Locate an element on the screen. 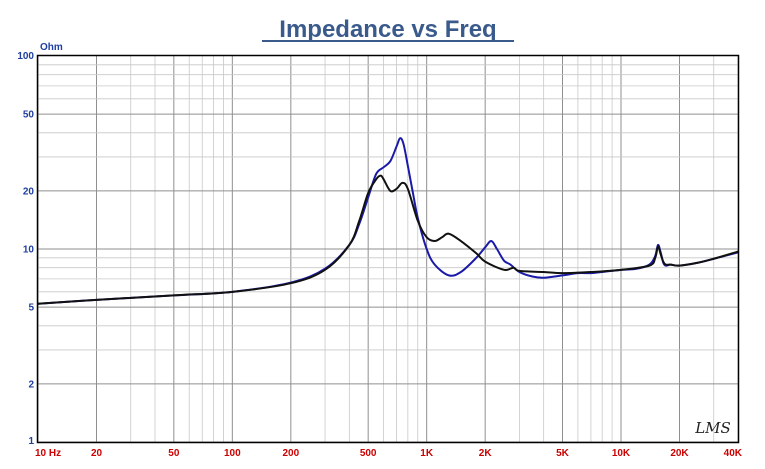 The image size is (765, 469). y-tick-label: 5 is located at coordinates (31, 308).